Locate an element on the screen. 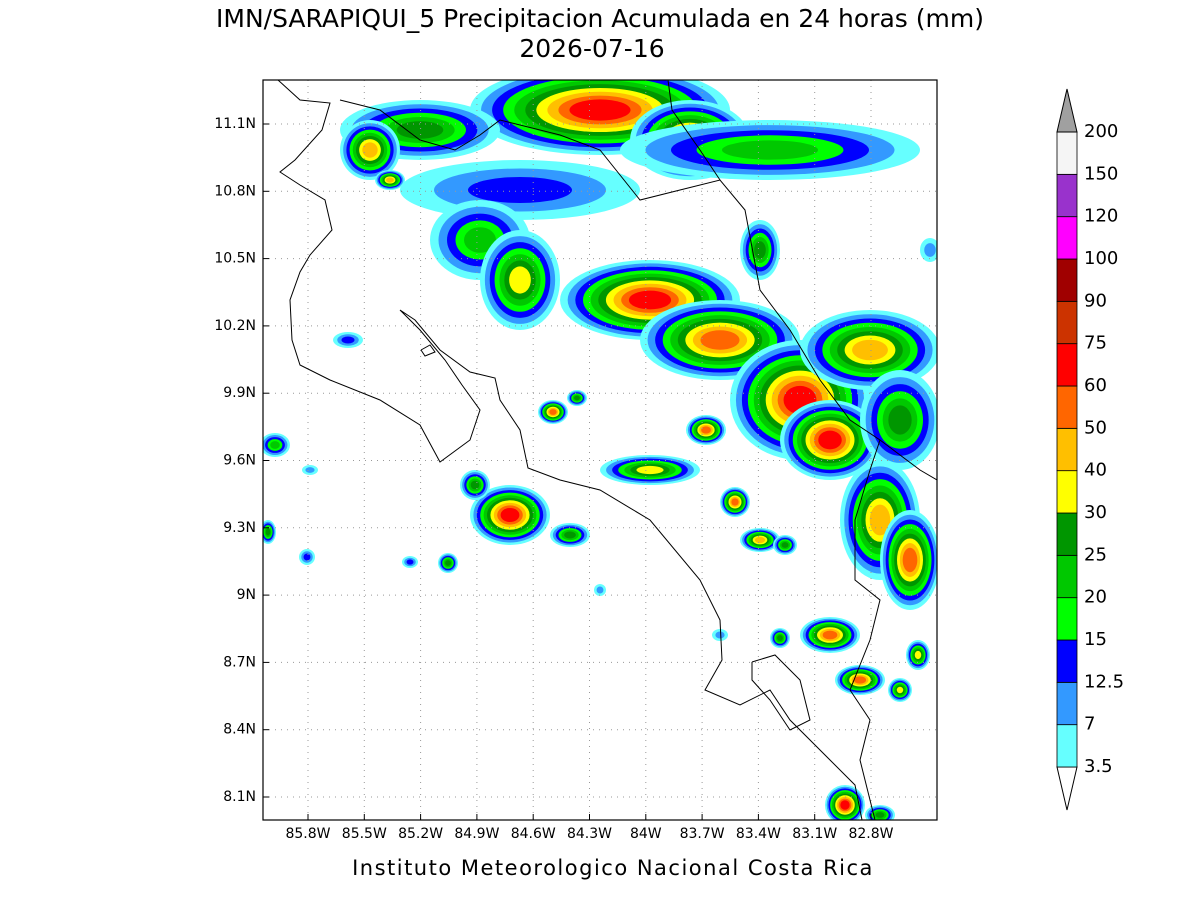  y-tick-label: 9.3N is located at coordinates (239, 528).